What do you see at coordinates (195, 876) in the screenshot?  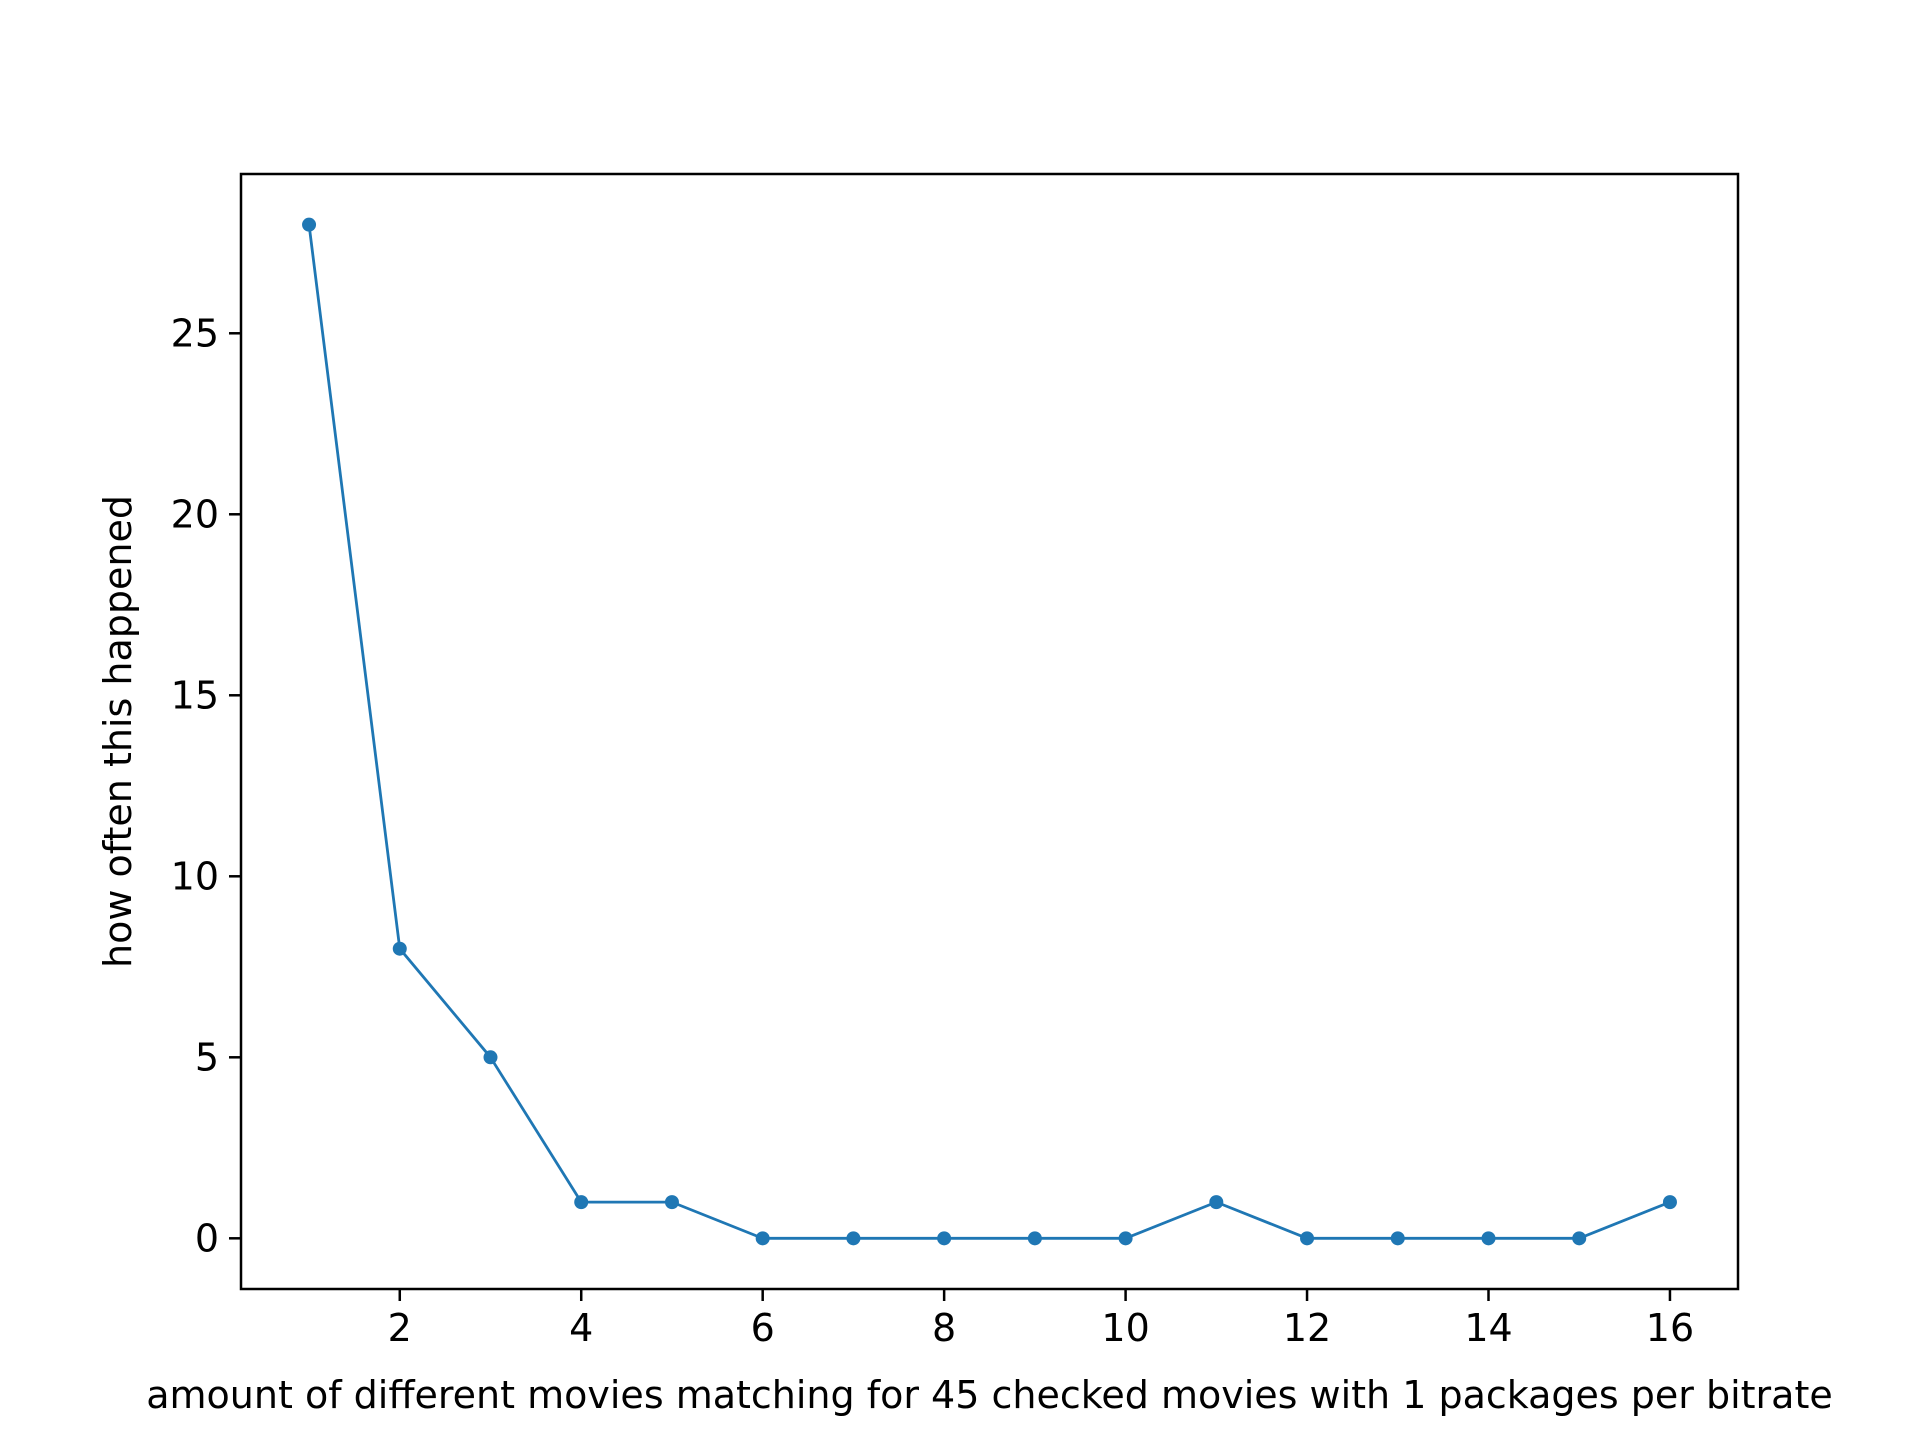 I see `y-tick-label: 10` at bounding box center [195, 876].